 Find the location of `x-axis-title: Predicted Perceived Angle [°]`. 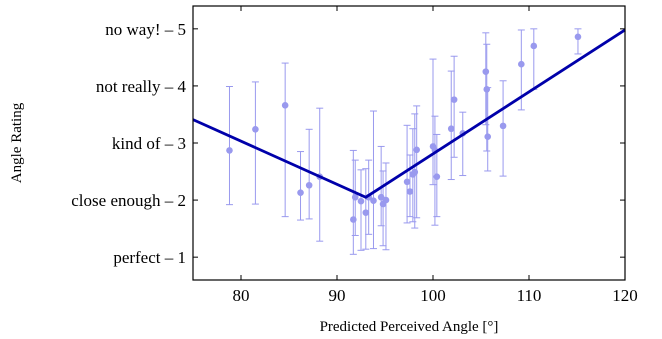

x-axis-title: Predicted Perceived Angle [°] is located at coordinates (409, 327).